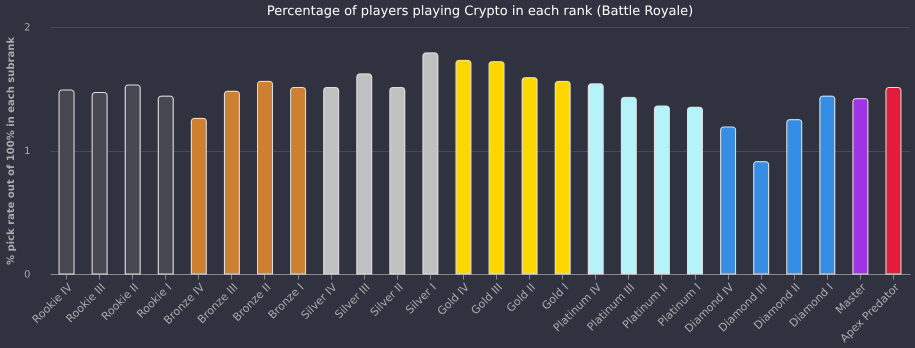 The height and width of the screenshot is (348, 915). What do you see at coordinates (27, 275) in the screenshot?
I see `y-tick-label: 0` at bounding box center [27, 275].